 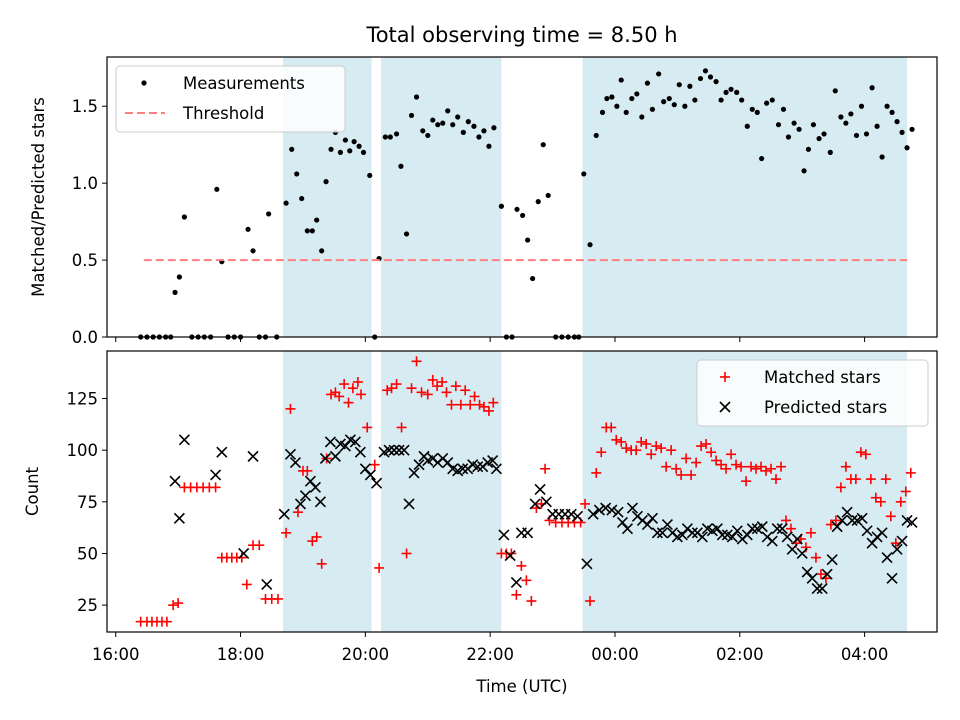 What do you see at coordinates (87, 502) in the screenshot?
I see `y-tick-label: 75` at bounding box center [87, 502].